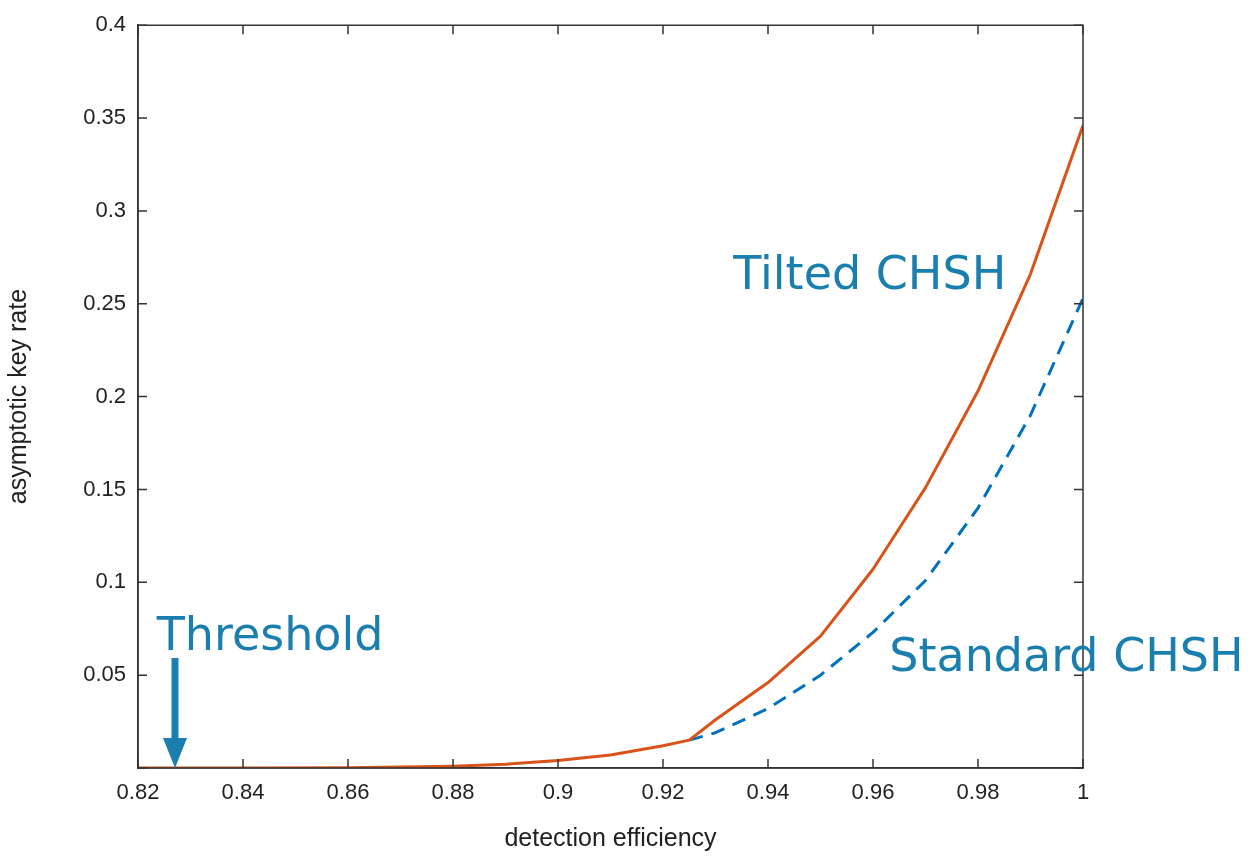  Describe the element at coordinates (663, 792) in the screenshot. I see `x-tick-label: 0.92` at that location.